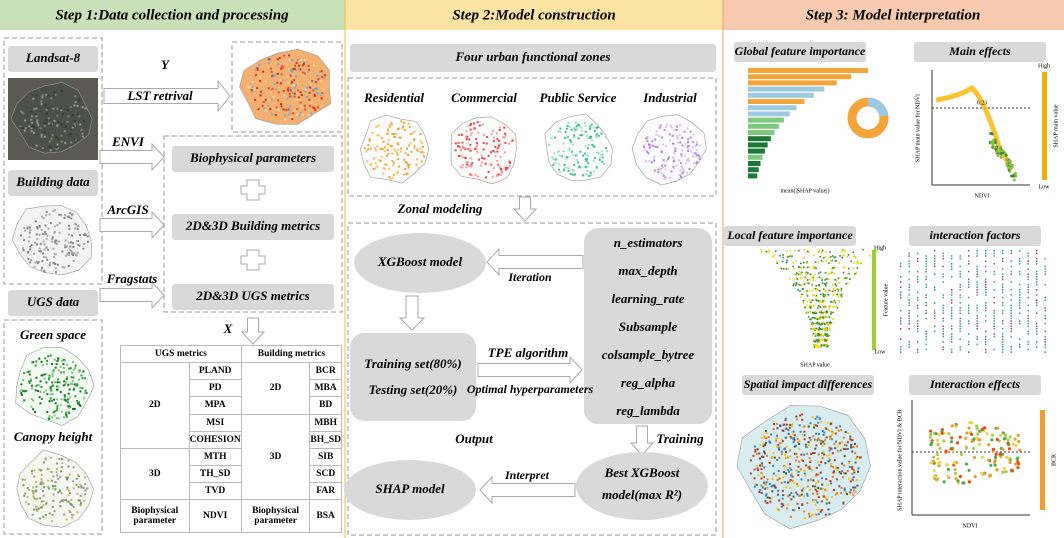 The width and height of the screenshot is (1064, 538). I want to click on arrow, so click(132, 295).